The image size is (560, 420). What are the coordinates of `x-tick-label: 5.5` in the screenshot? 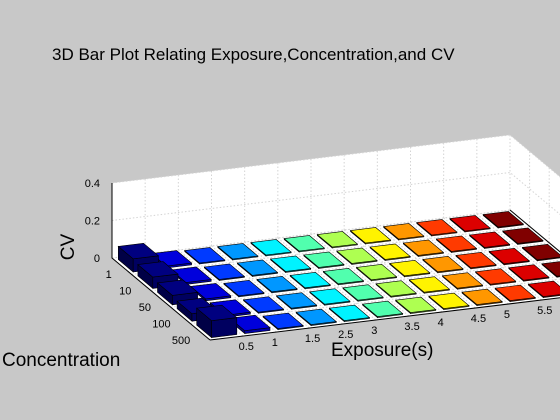 It's located at (544, 311).